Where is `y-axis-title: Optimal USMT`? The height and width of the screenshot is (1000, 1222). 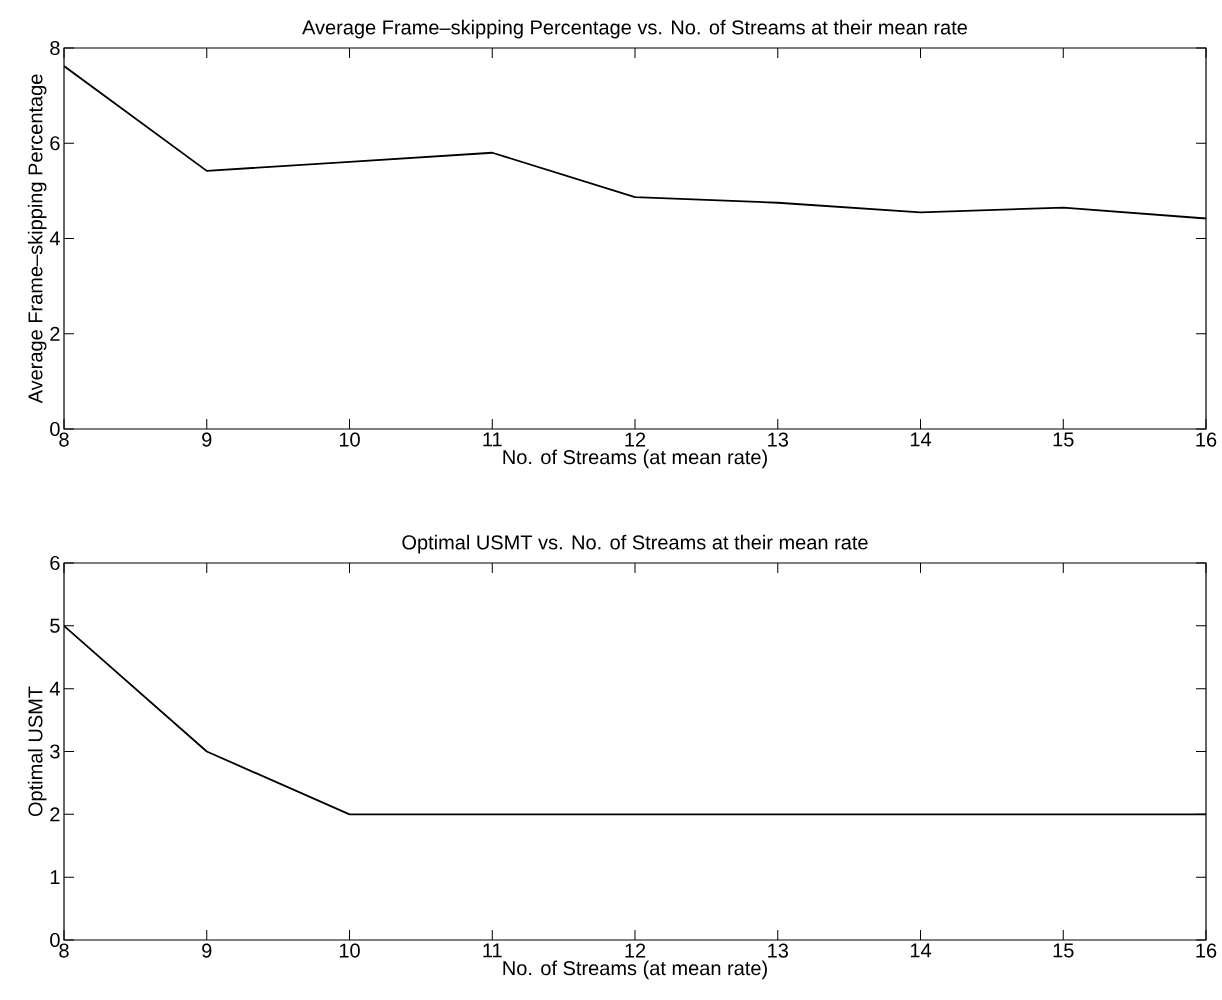 y-axis-title: Optimal USMT is located at coordinates (37, 751).